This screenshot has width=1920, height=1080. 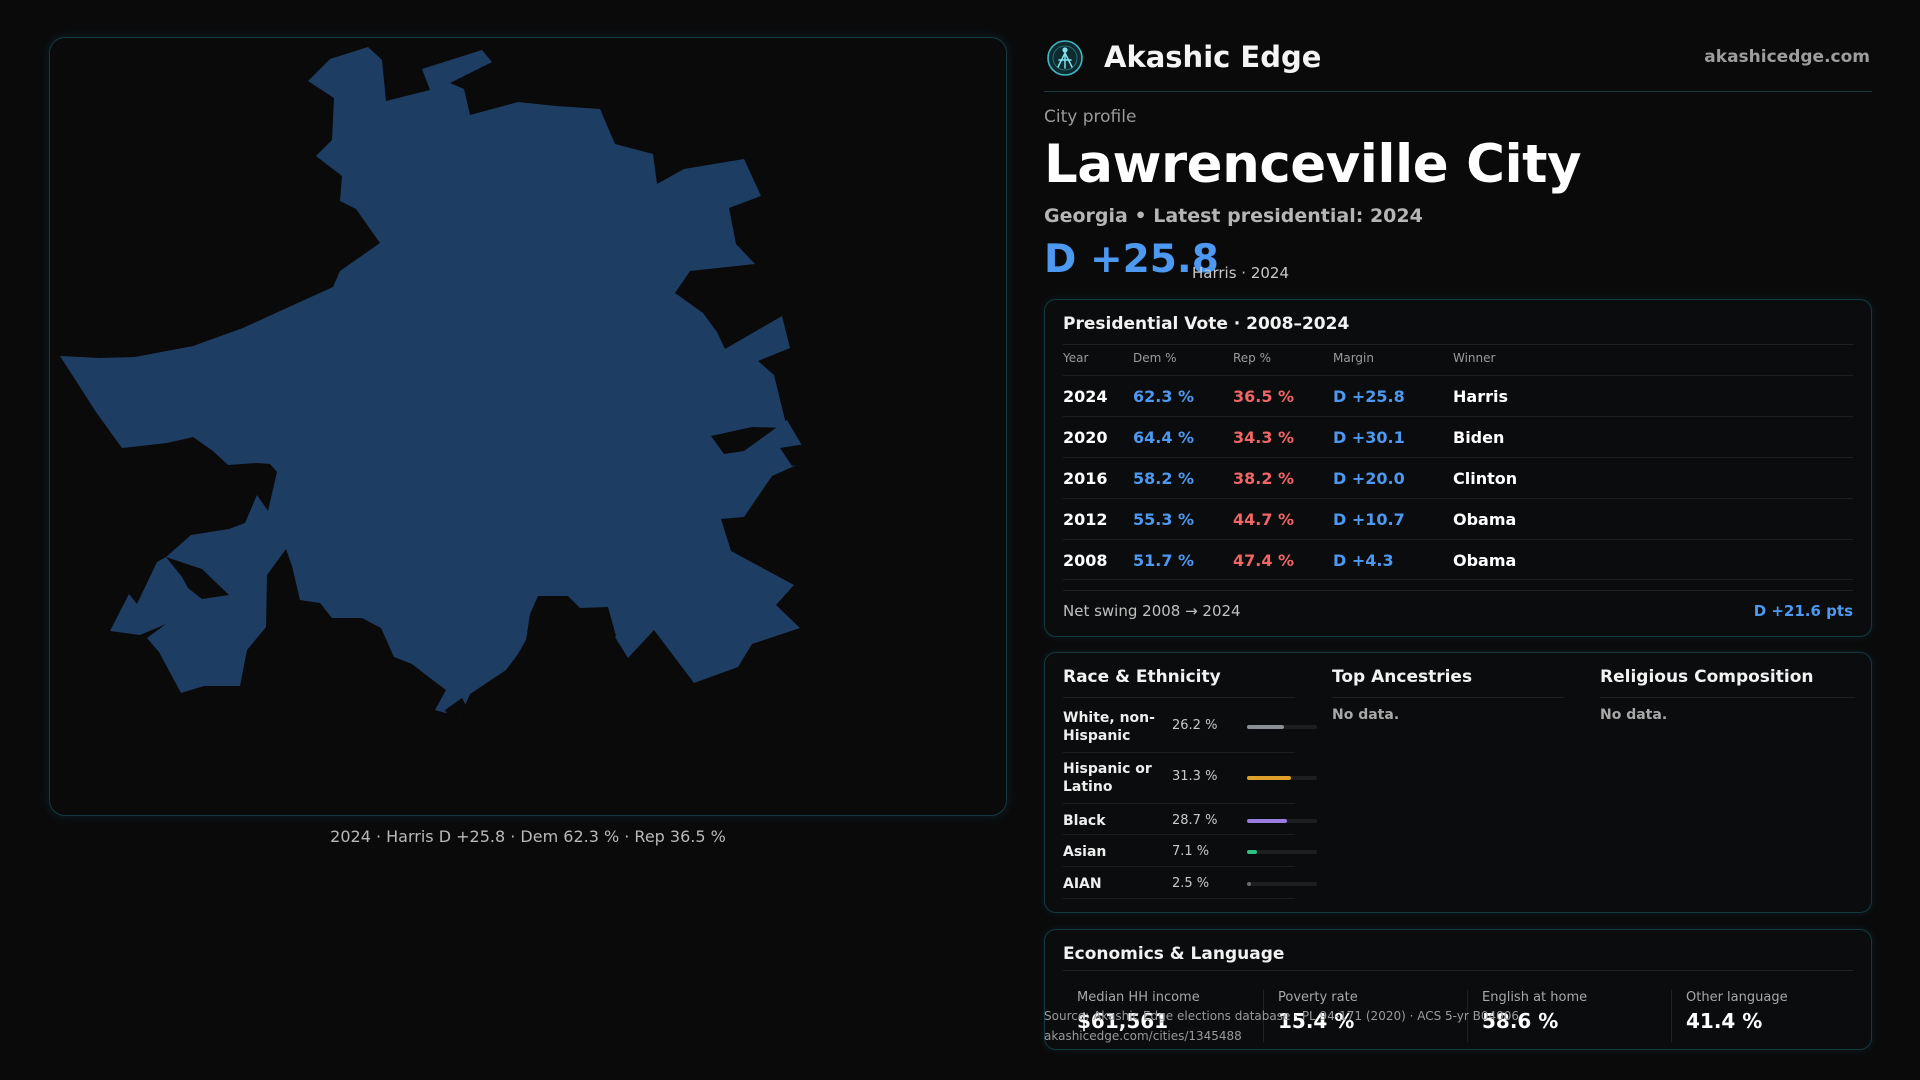 What do you see at coordinates (1155, 358) in the screenshot?
I see `column-header-dem: Dem %` at bounding box center [1155, 358].